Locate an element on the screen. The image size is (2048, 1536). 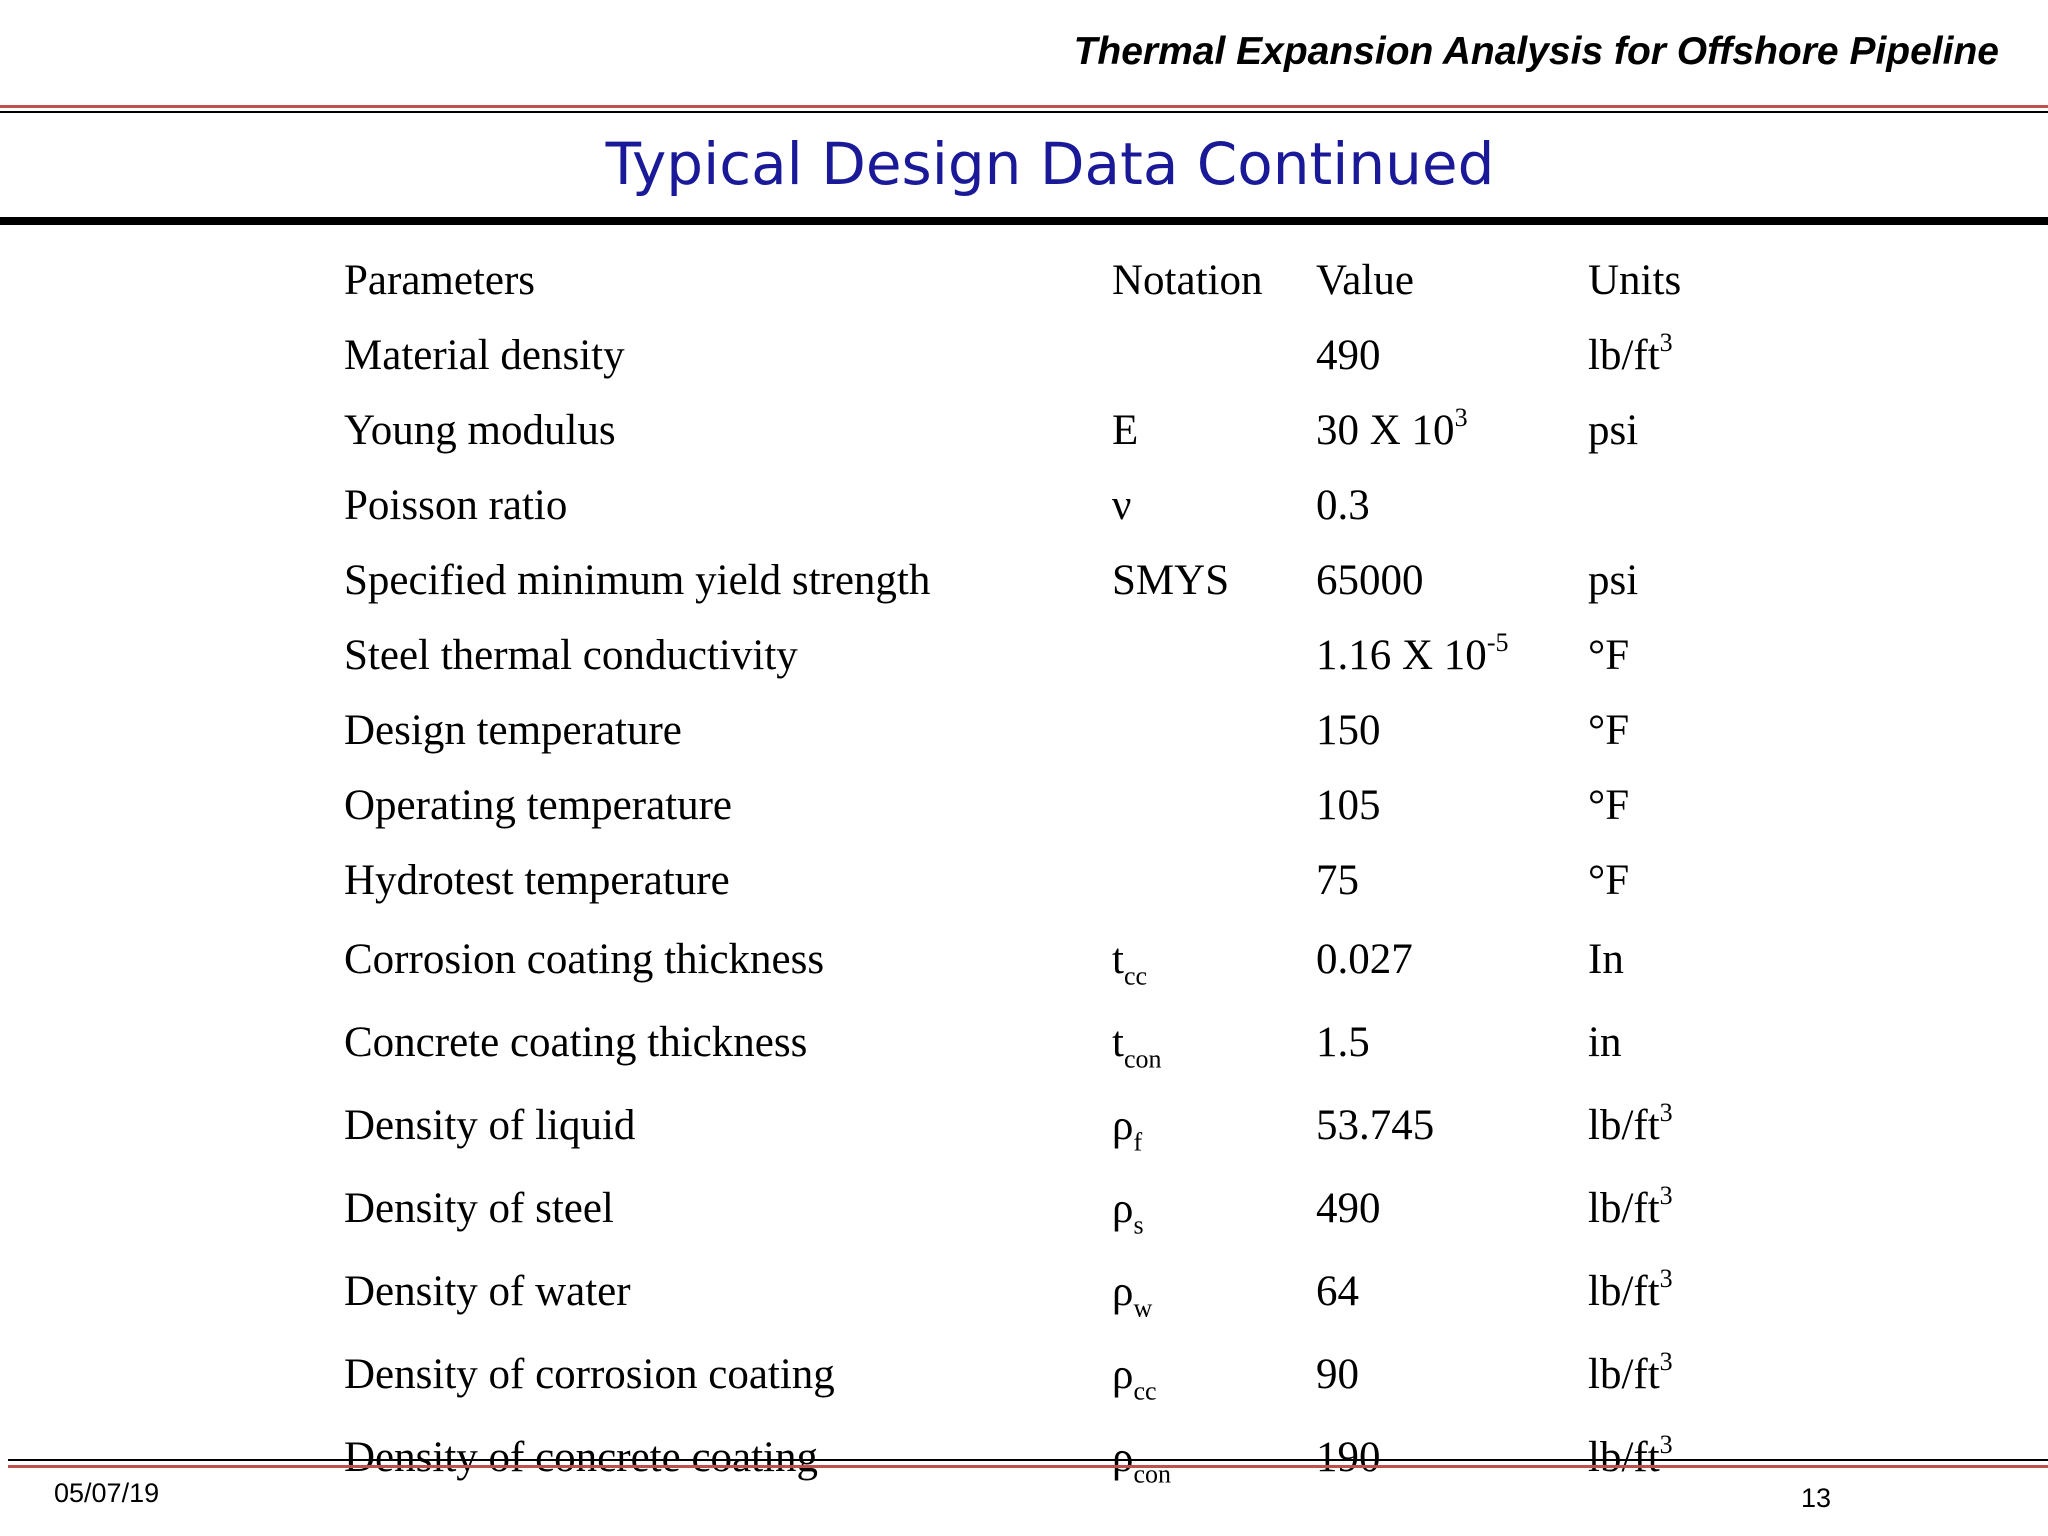
value-cell: 90 is located at coordinates (1337, 1374).